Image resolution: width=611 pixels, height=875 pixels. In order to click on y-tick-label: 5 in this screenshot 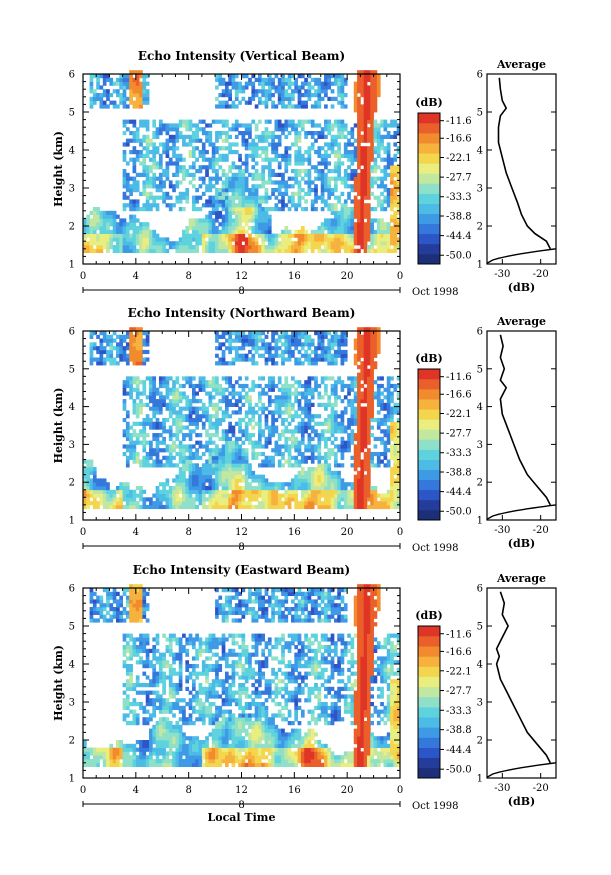, I will do `click(72, 113)`.